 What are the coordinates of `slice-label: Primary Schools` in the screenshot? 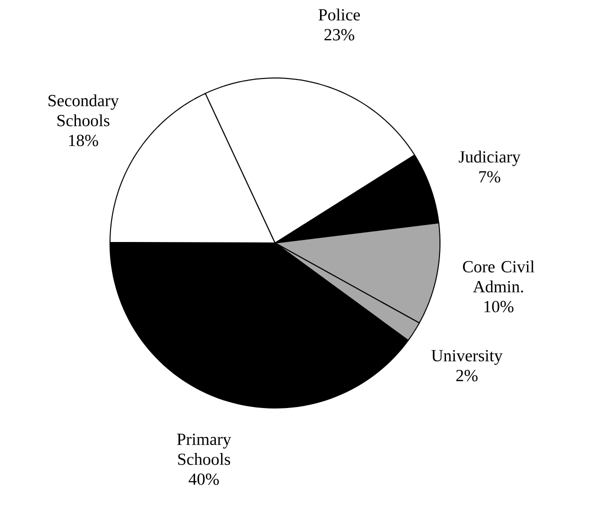 It's located at (204, 449).